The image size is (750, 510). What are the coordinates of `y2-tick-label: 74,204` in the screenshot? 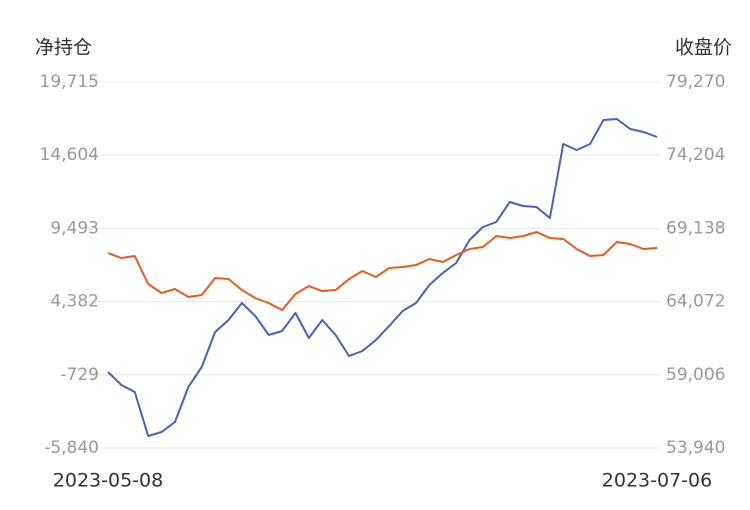 It's located at (695, 155).